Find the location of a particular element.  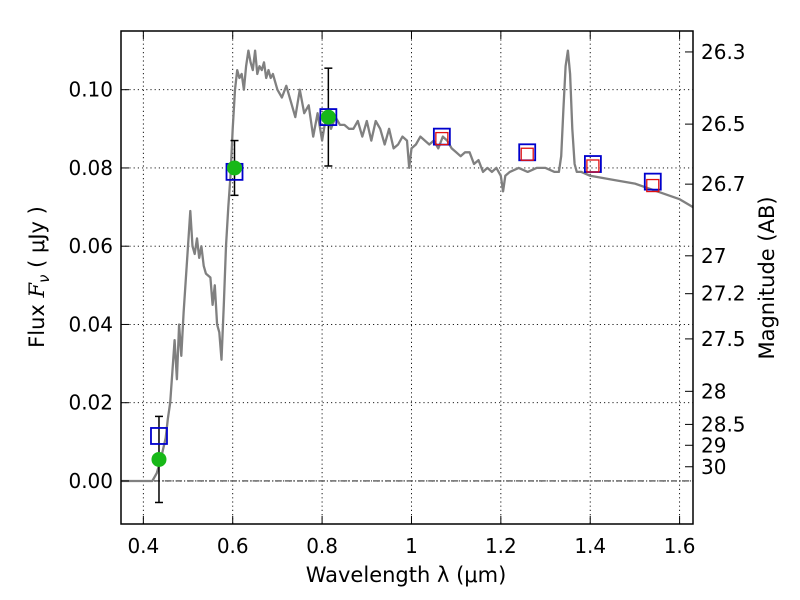

x-tick-label: 1.2 is located at coordinates (501, 546).